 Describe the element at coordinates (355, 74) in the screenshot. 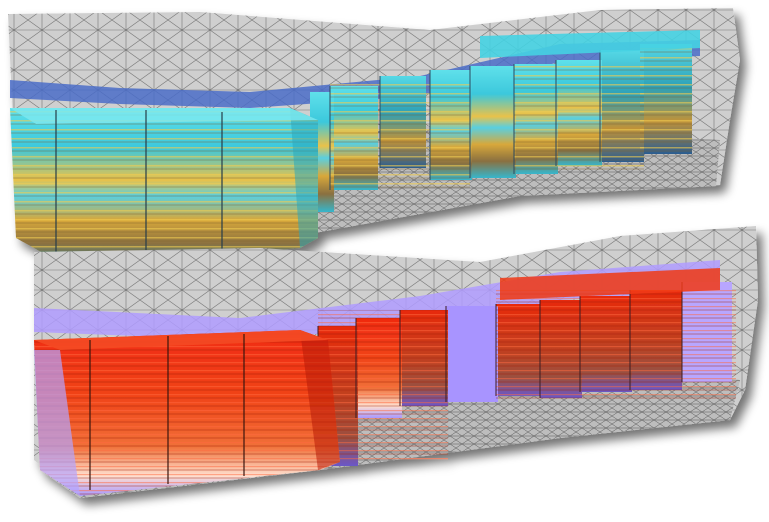

I see `top-rim-band` at that location.